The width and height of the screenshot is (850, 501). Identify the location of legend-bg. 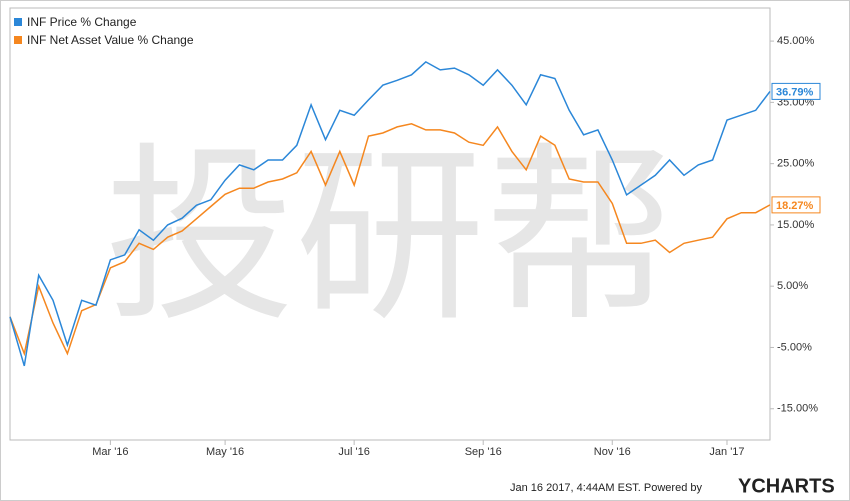
(113, 29).